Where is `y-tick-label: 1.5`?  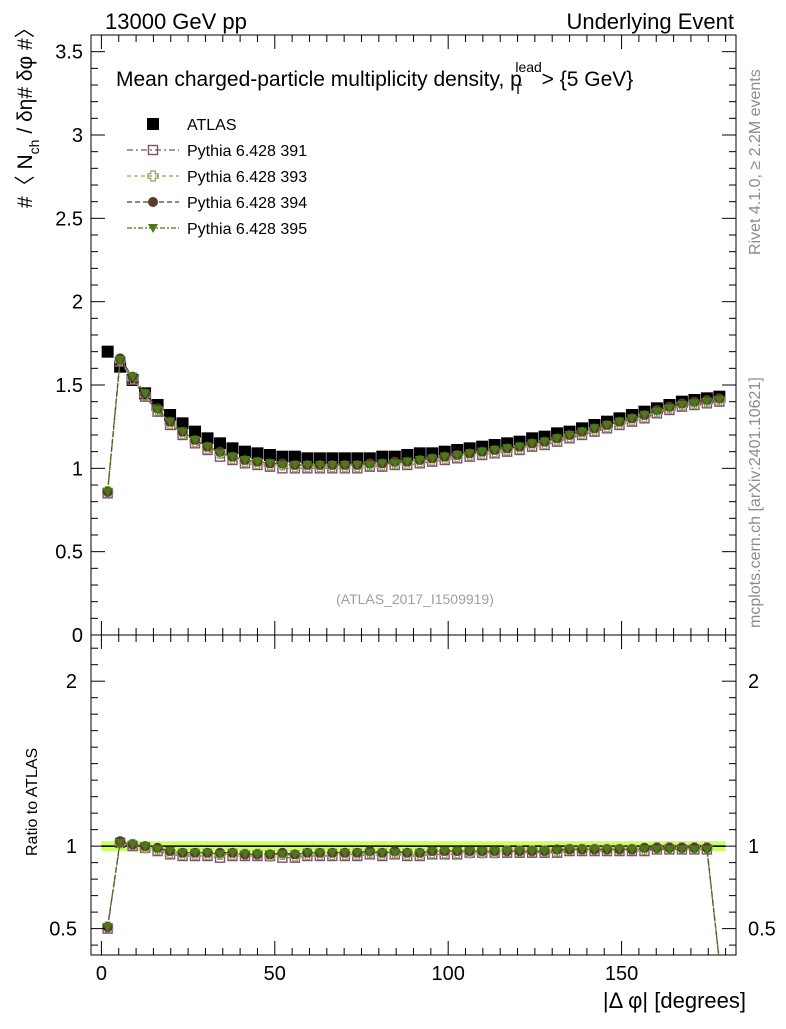 y-tick-label: 1.5 is located at coordinates (69, 386).